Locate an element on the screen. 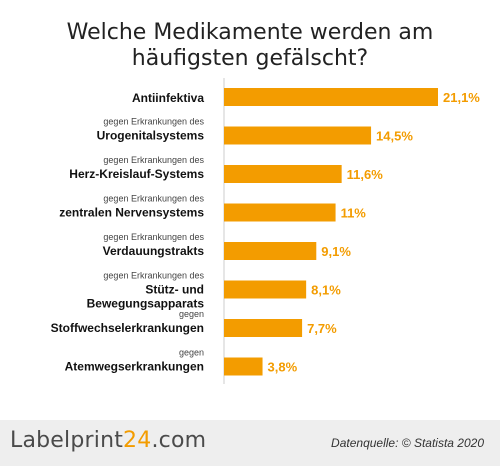  logo-suffix: .com is located at coordinates (179, 440).